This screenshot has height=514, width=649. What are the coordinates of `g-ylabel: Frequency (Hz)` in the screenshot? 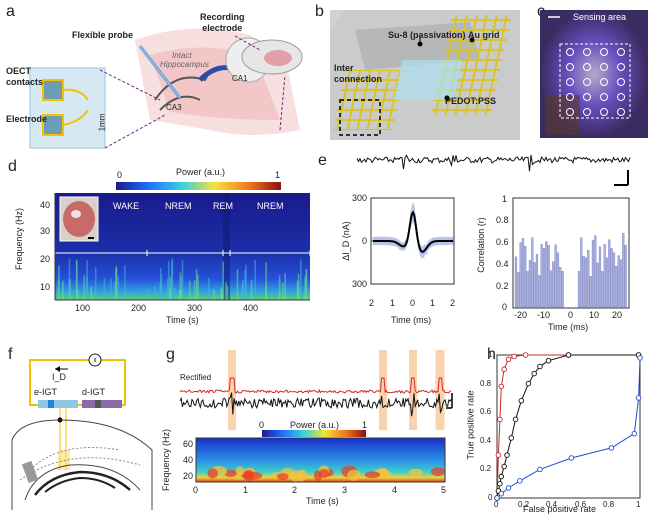 It's located at (166, 460).